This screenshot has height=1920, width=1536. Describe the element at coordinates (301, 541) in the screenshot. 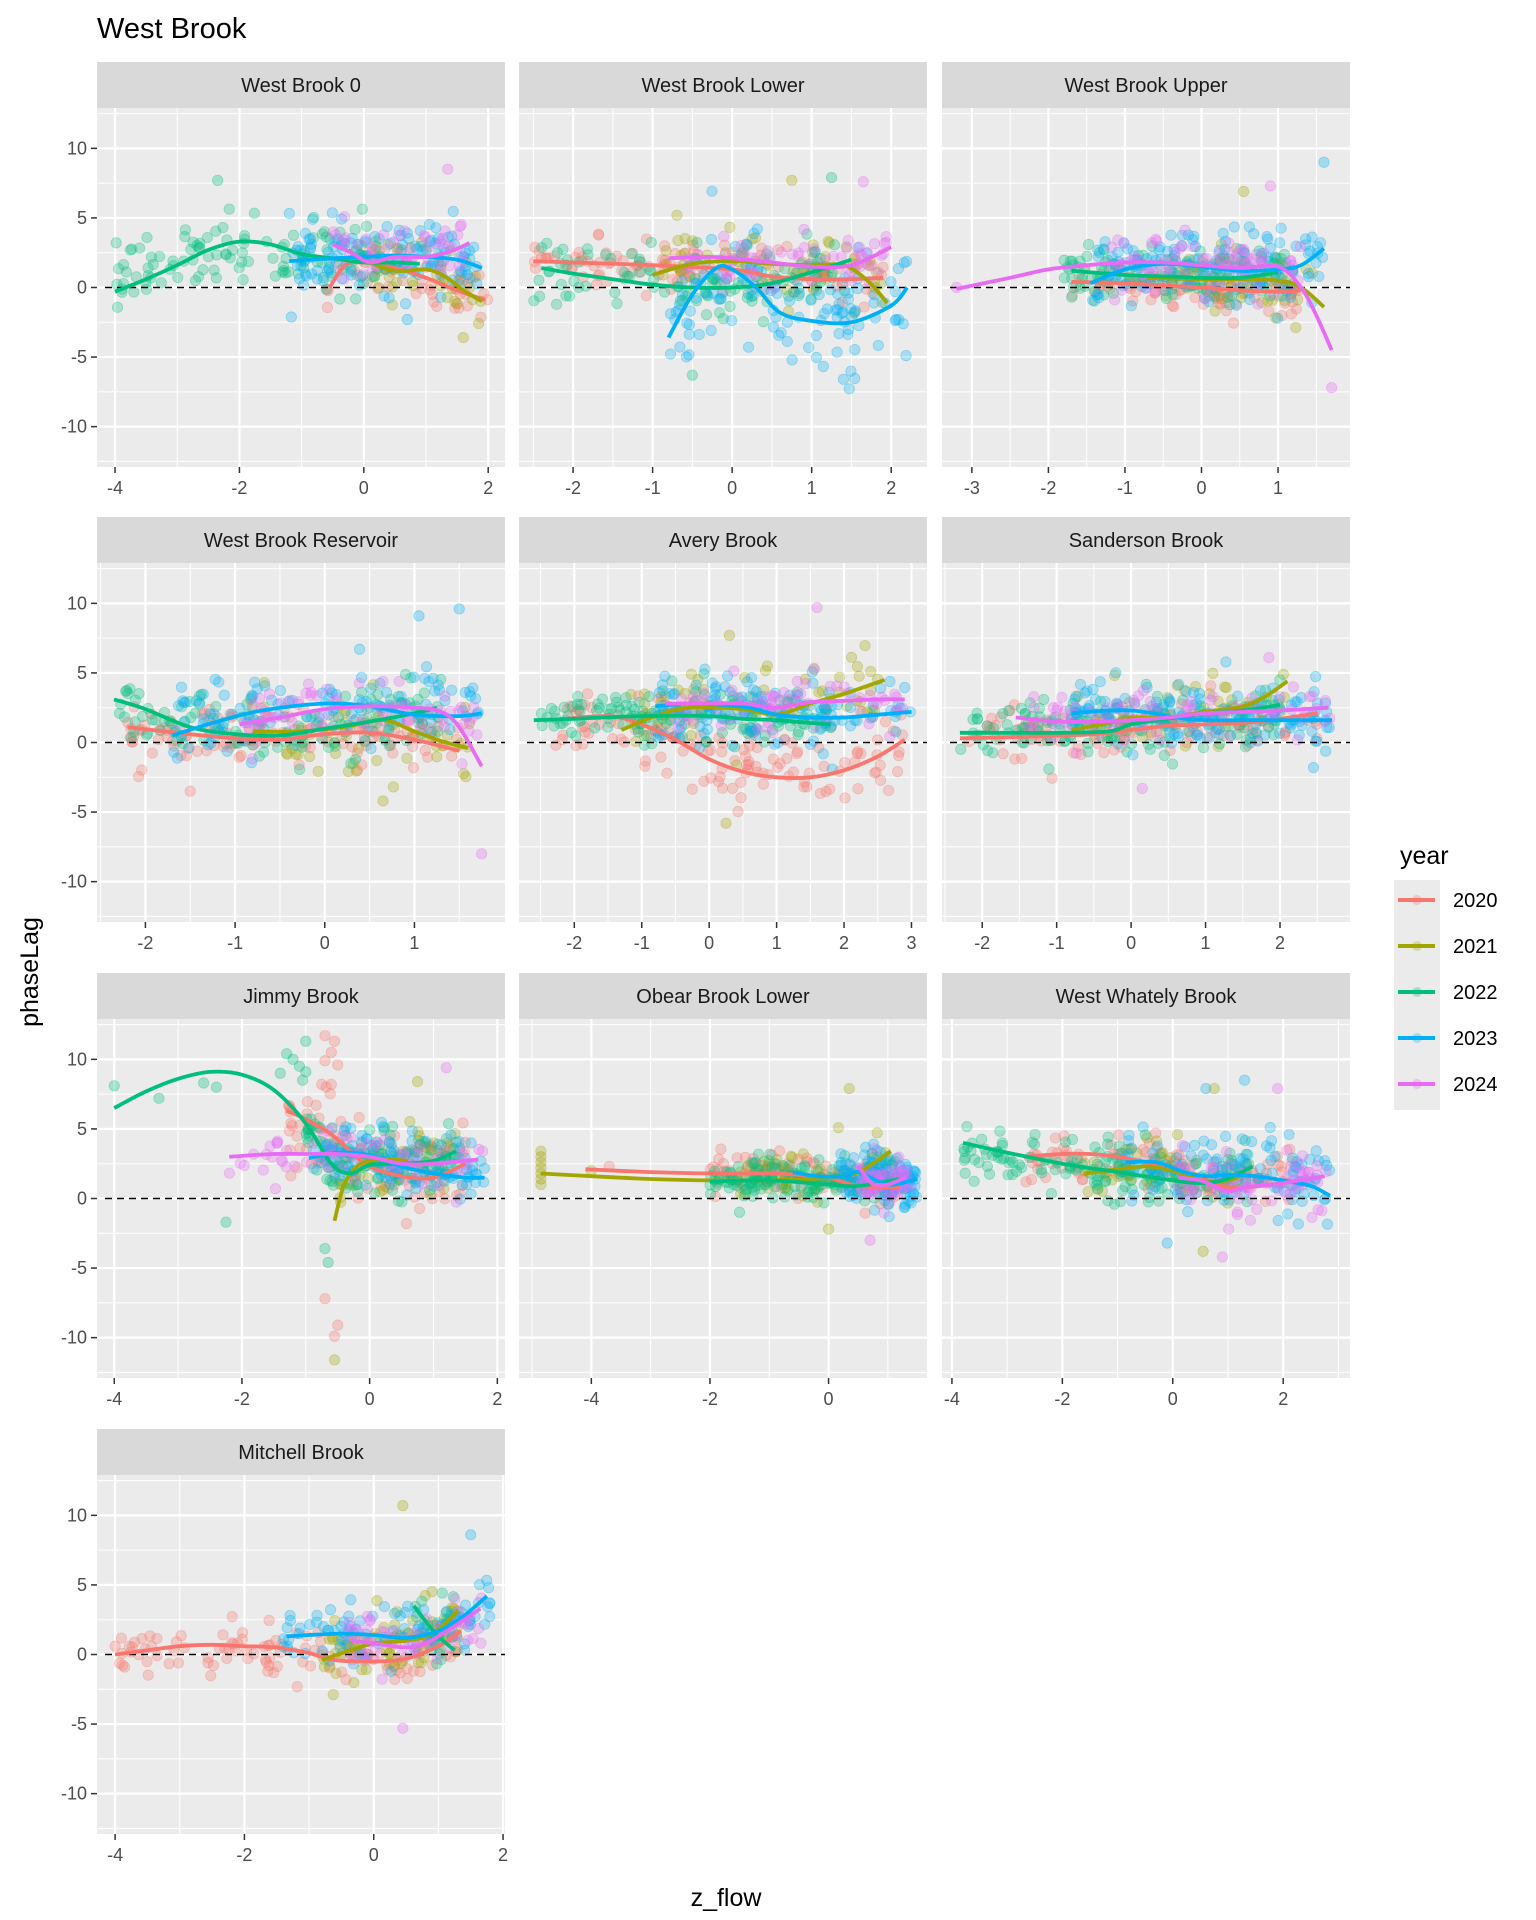

I see `facet-label: West Brook Reservoir` at that location.